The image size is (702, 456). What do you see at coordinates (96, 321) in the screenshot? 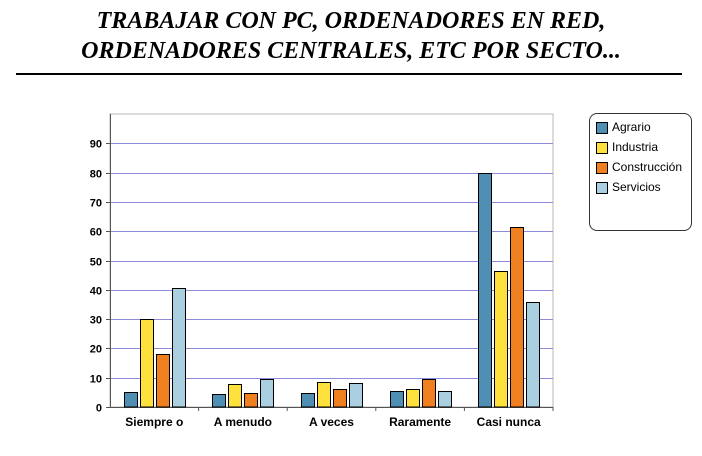
I see `y-tick-label: 30` at bounding box center [96, 321].